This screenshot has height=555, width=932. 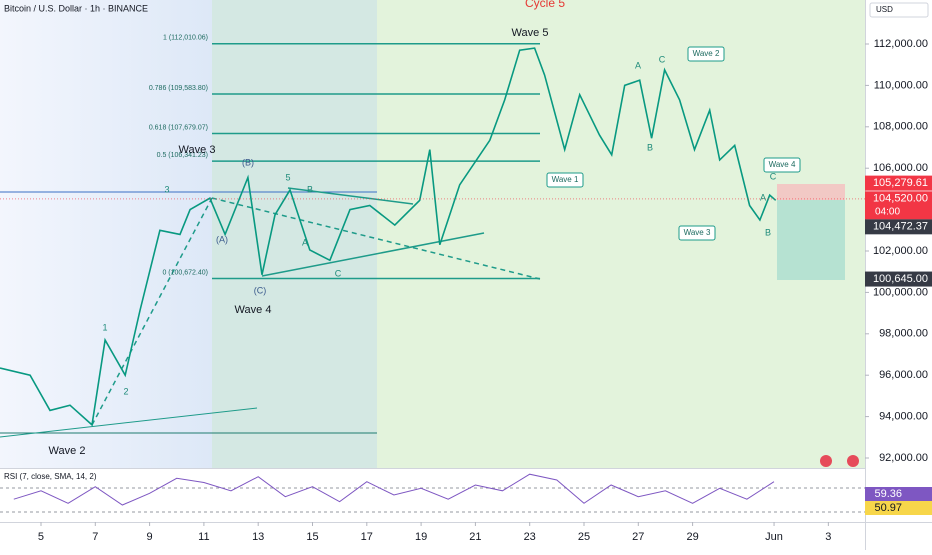 I want to click on wave-label: Wave 1, so click(x=565, y=179).